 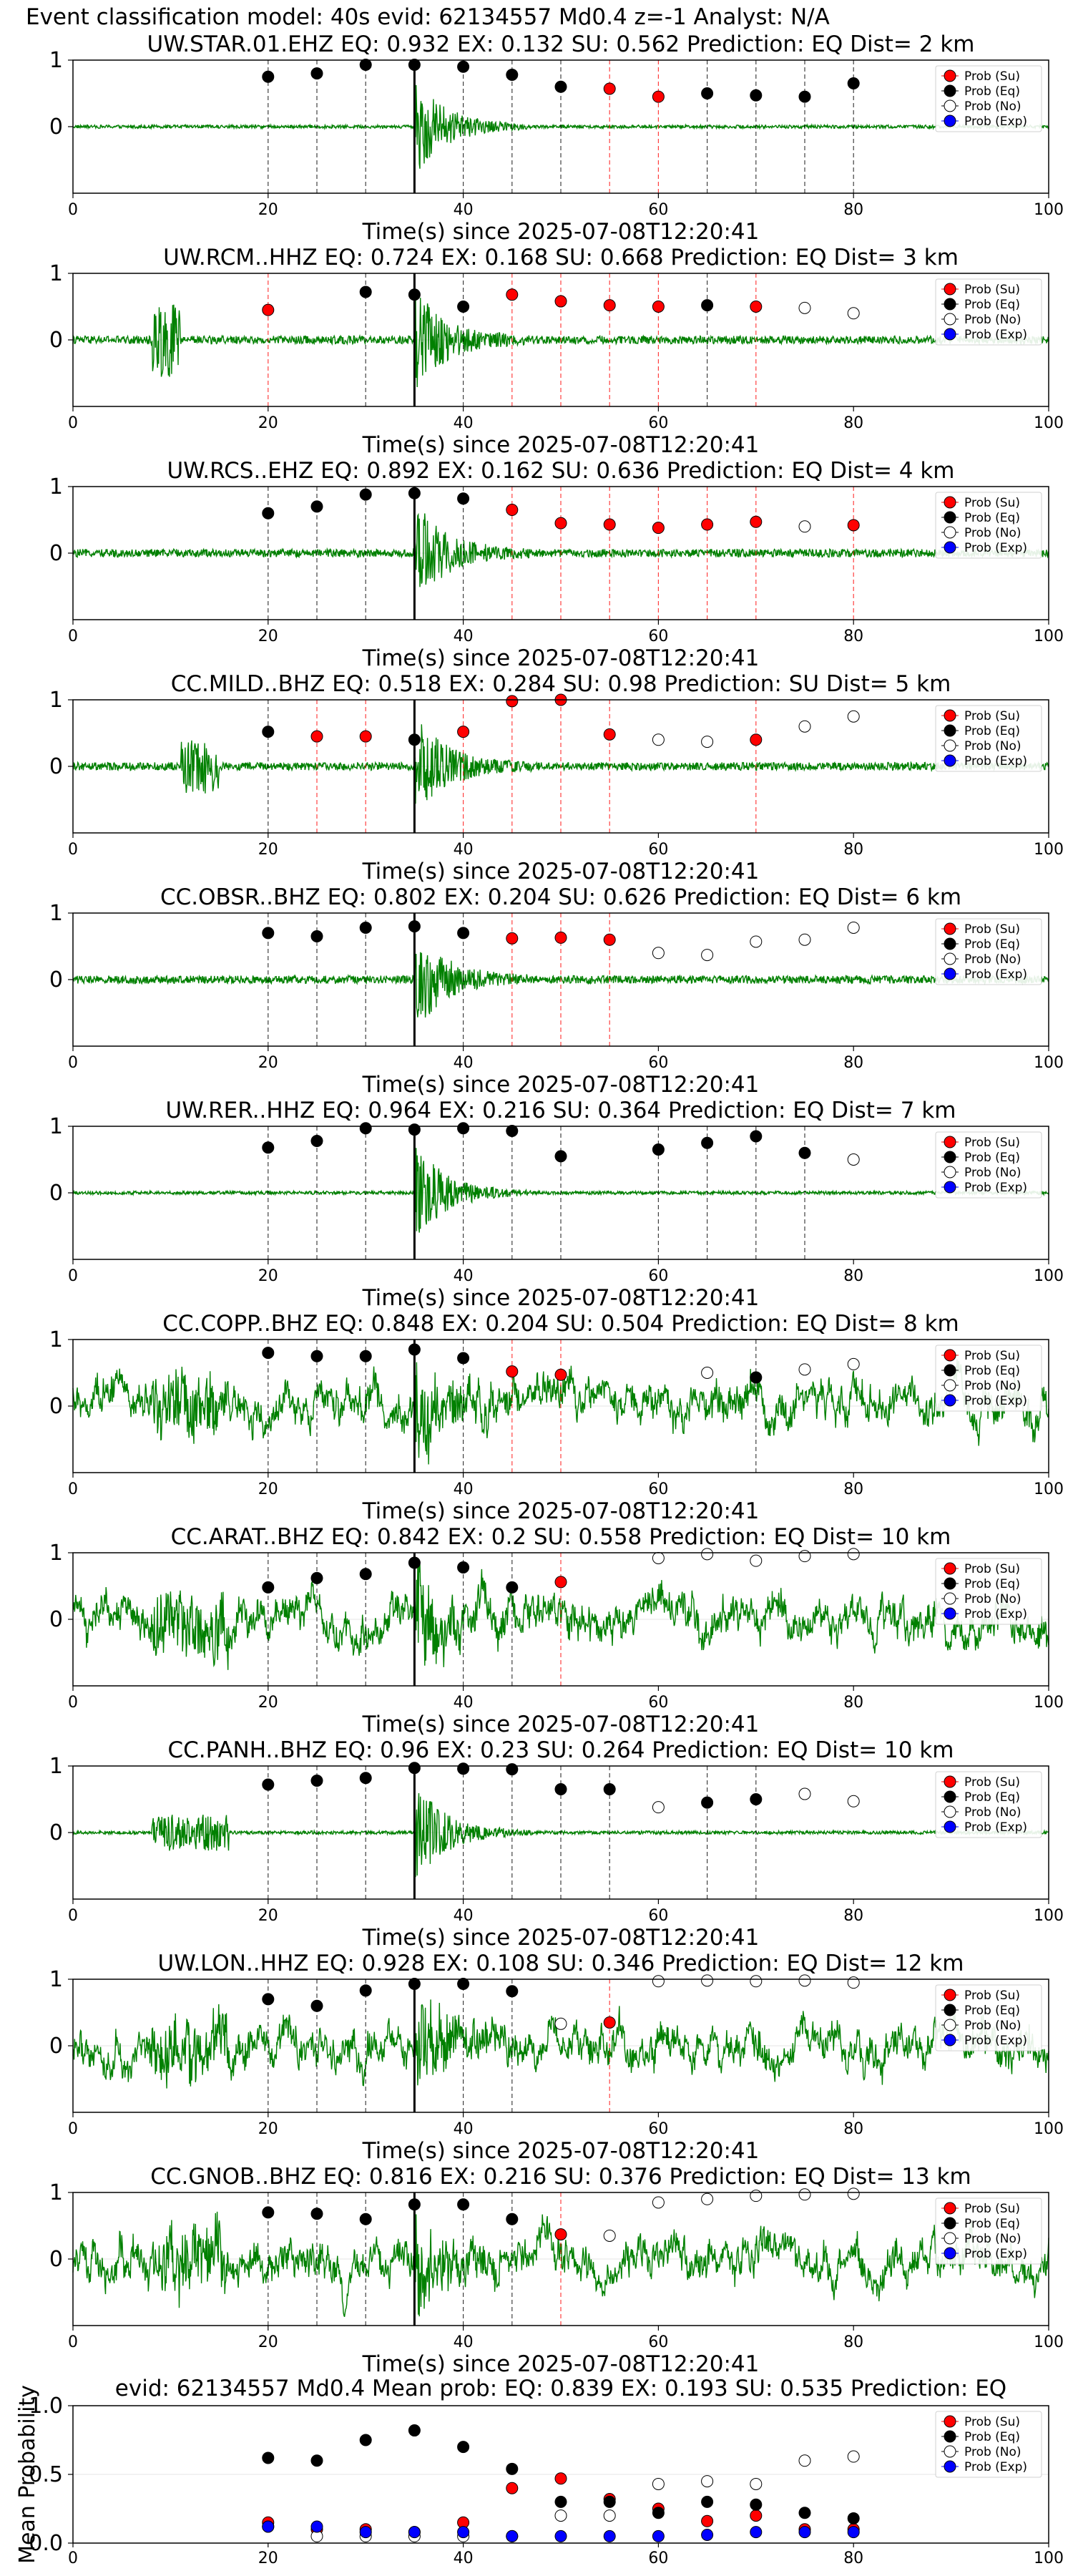 I want to click on legend-box, so click(x=989, y=1591).